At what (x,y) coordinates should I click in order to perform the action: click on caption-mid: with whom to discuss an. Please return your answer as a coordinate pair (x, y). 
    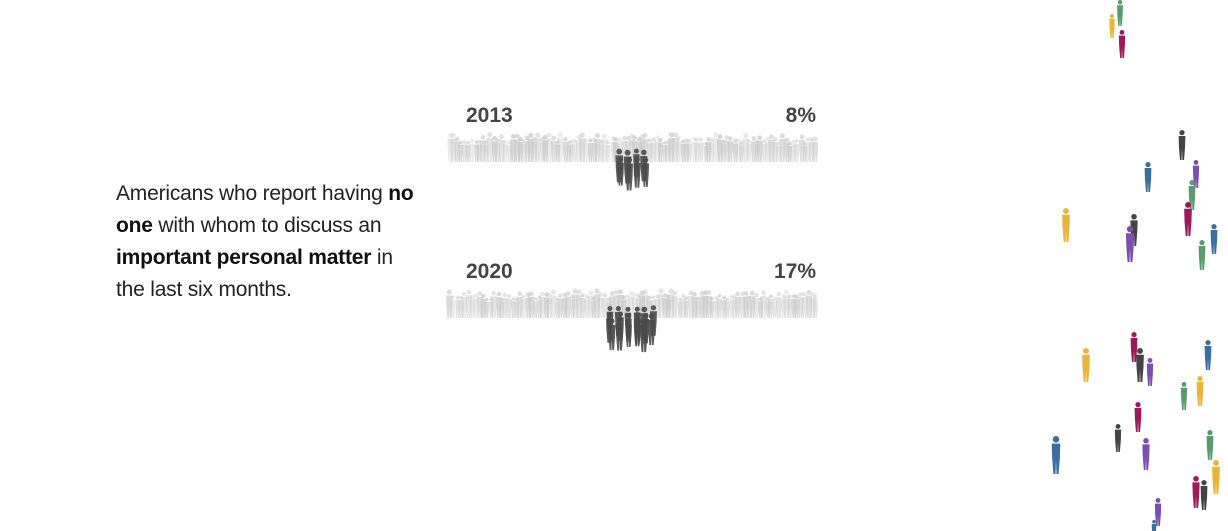
    Looking at the image, I should click on (267, 225).